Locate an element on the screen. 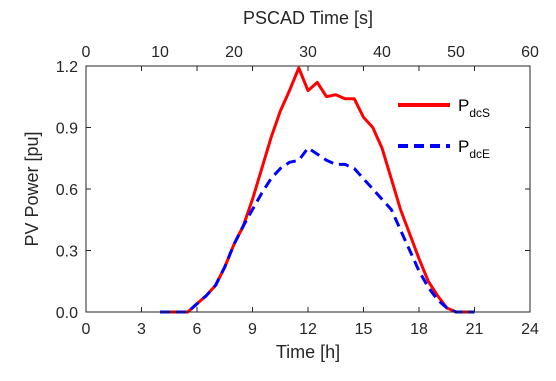 The height and width of the screenshot is (381, 556). y-tick-label: 0.6 is located at coordinates (67, 190).